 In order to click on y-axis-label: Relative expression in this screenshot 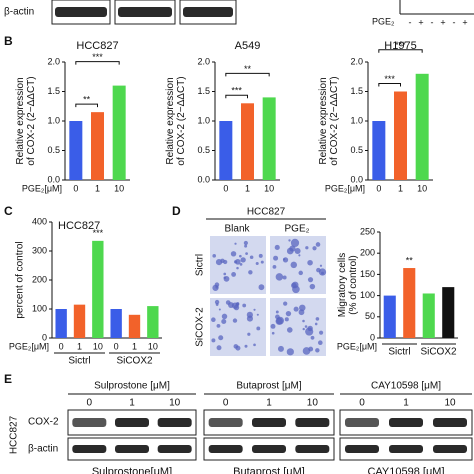, I will do `click(170, 120)`.